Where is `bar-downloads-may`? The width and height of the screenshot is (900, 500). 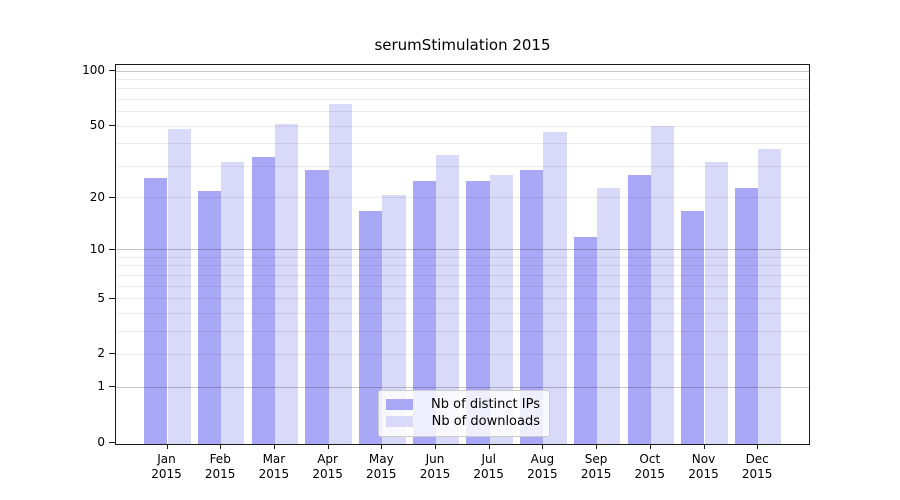
bar-downloads-may is located at coordinates (394, 319).